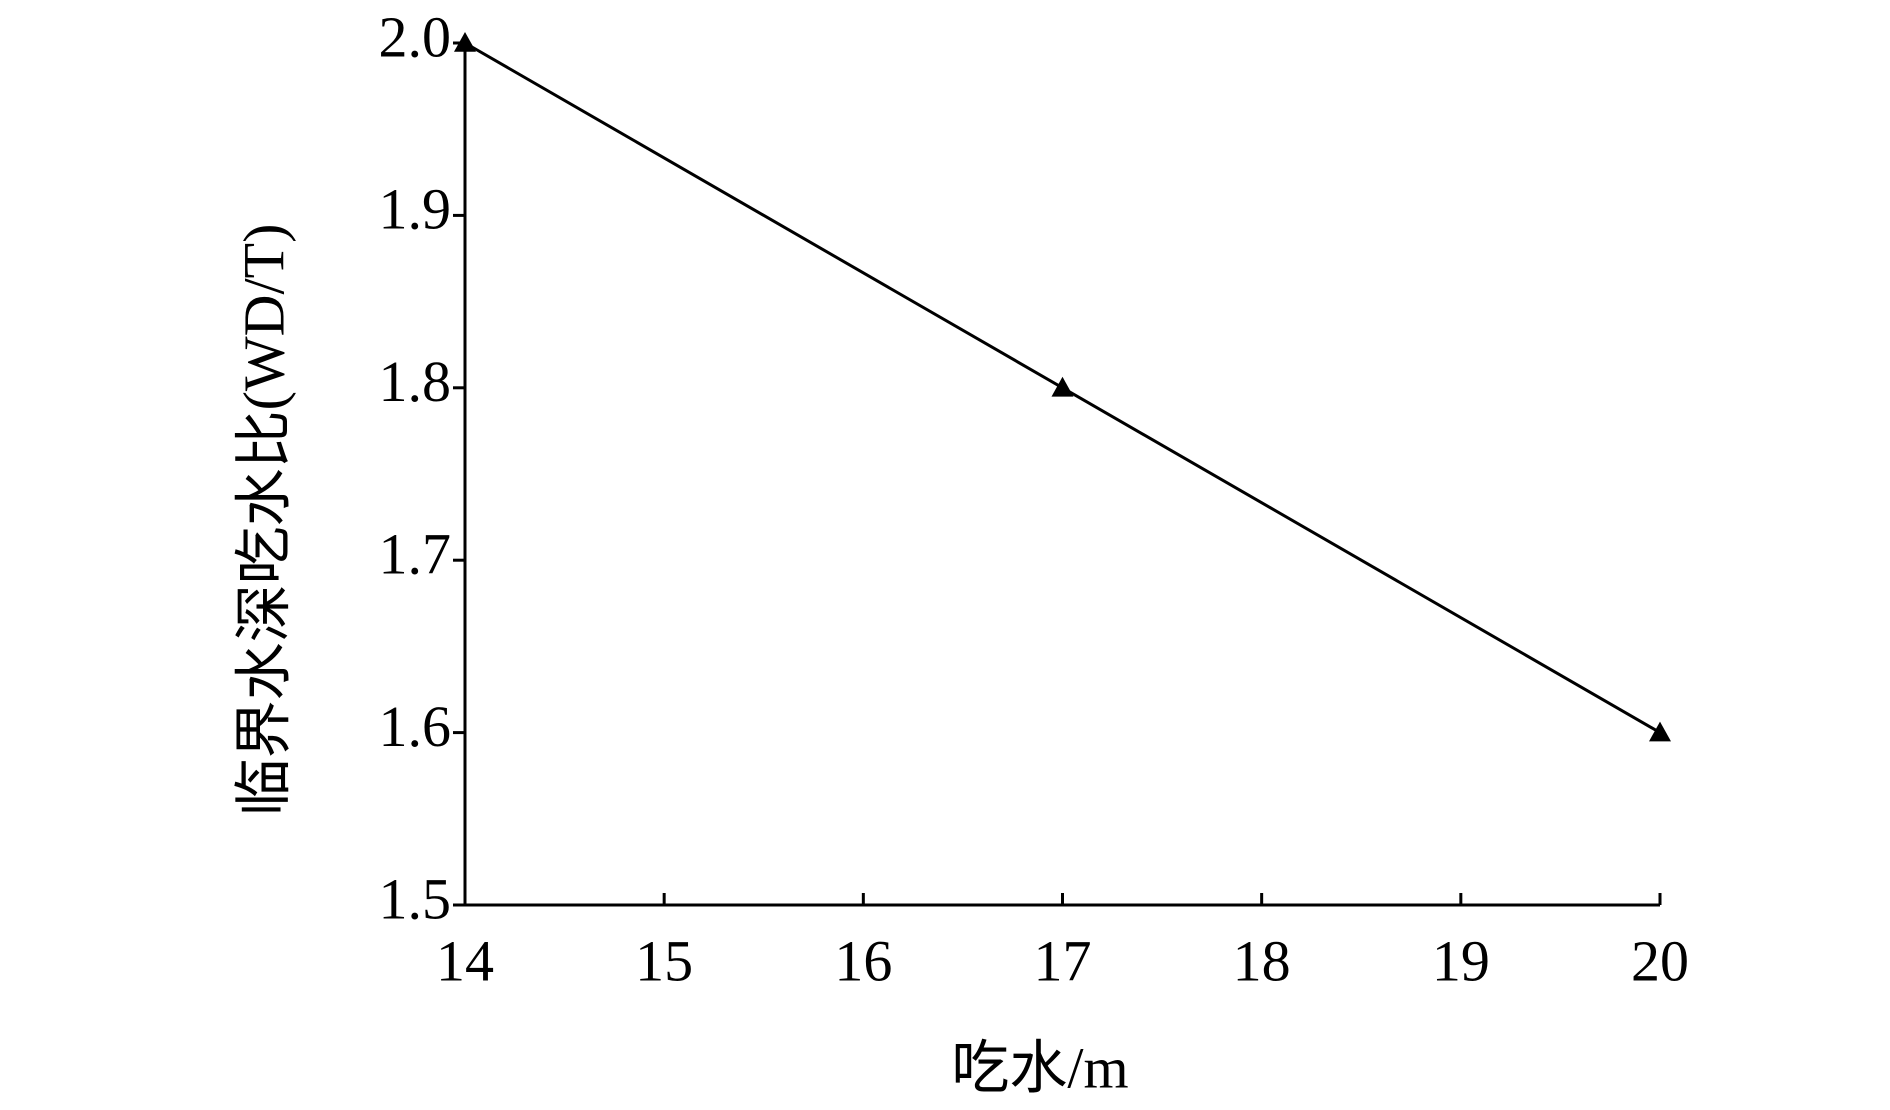 The image size is (1890, 1110). Describe the element at coordinates (1262, 960) in the screenshot. I see `x-tick-label: 18` at that location.